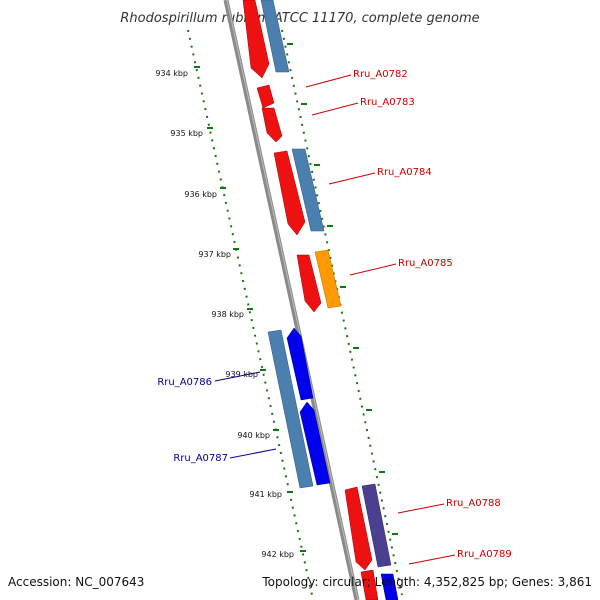 The height and width of the screenshot is (600, 600). I want to click on gene-rru-a0782, so click(256, 39).